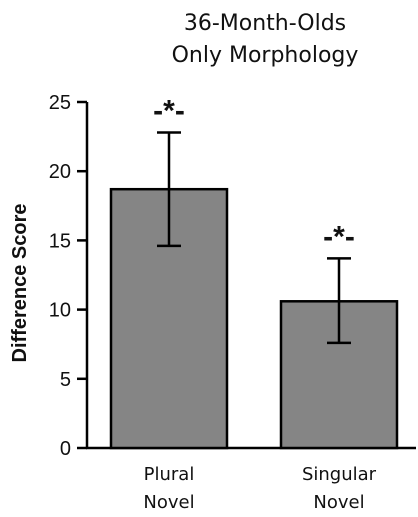 The image size is (418, 517). What do you see at coordinates (338, 502) in the screenshot?
I see `category-label-2-line-2: Novel` at bounding box center [338, 502].